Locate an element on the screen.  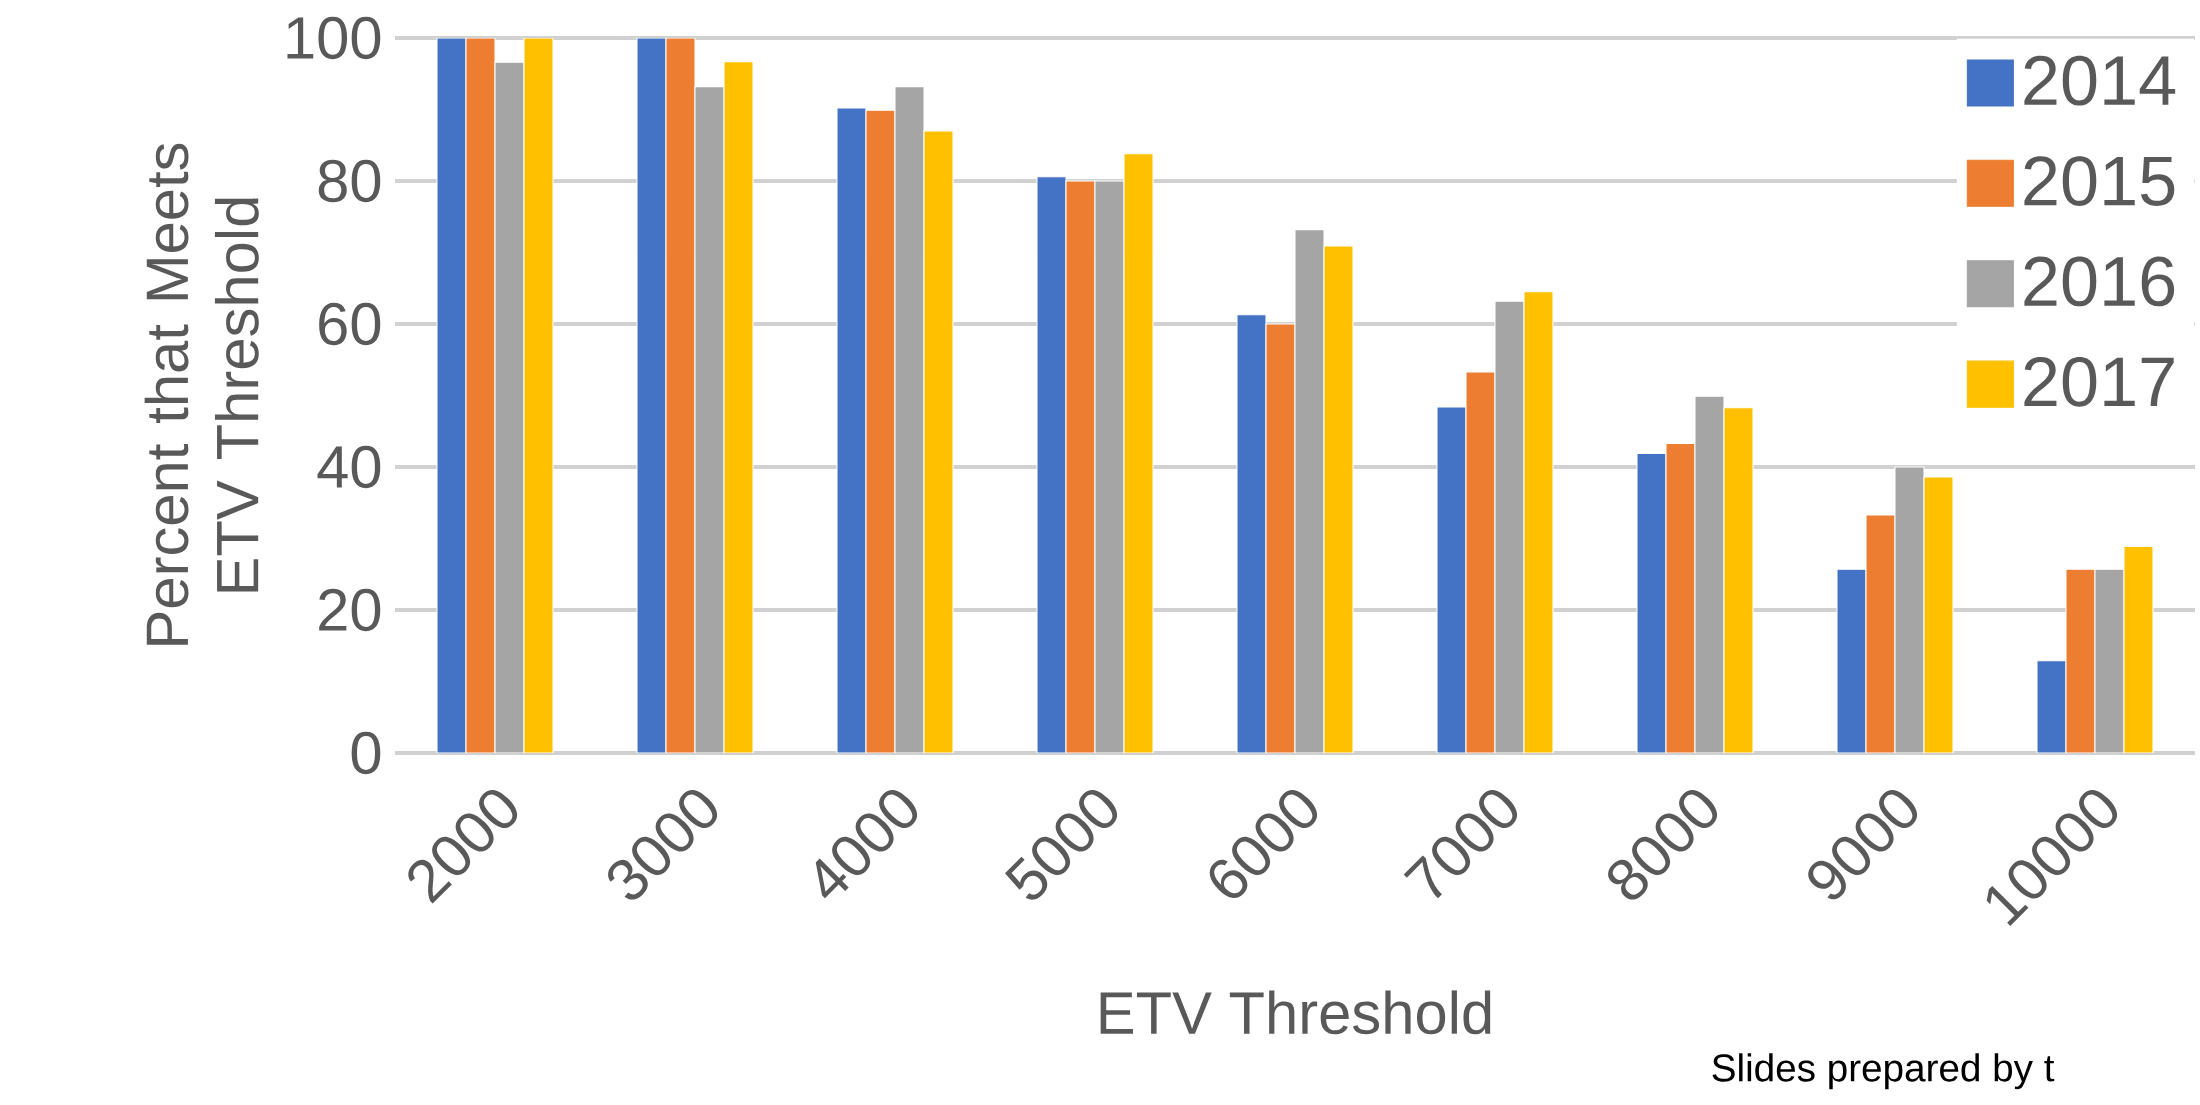
y-axis-title: Percent that Meets ETV Threshold is located at coordinates (201, 394).